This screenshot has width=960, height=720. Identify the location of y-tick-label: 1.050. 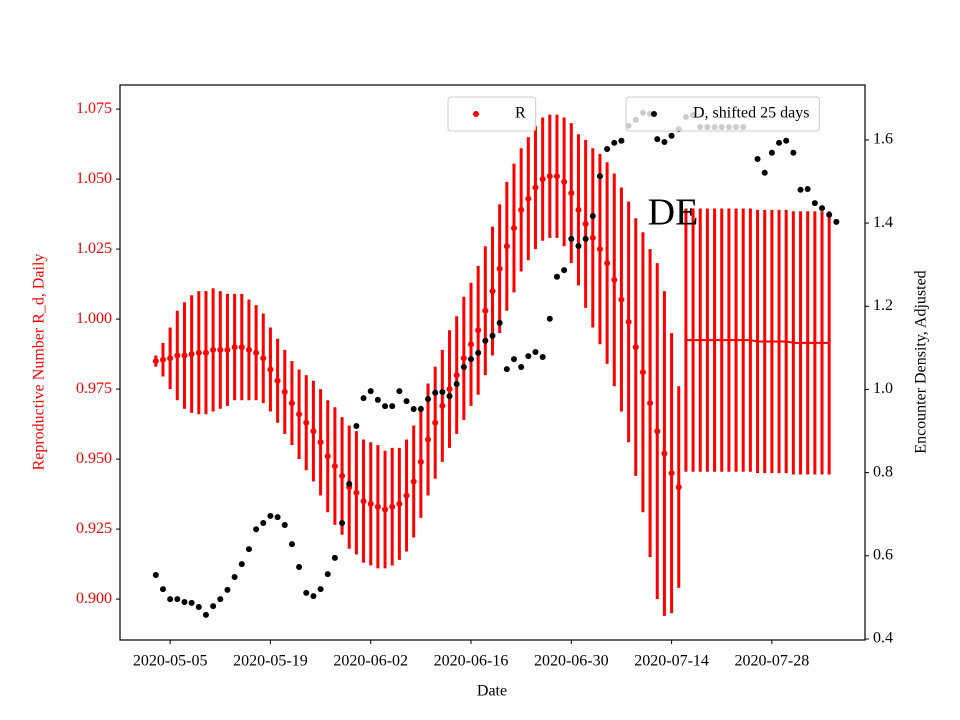
(94, 178).